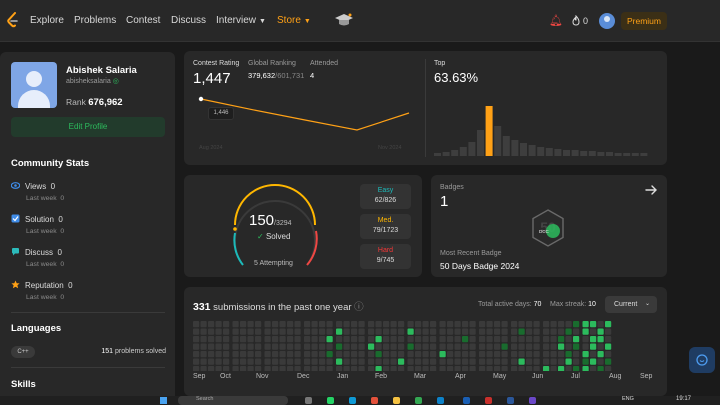  I want to click on rating-data-point, so click(201, 99).